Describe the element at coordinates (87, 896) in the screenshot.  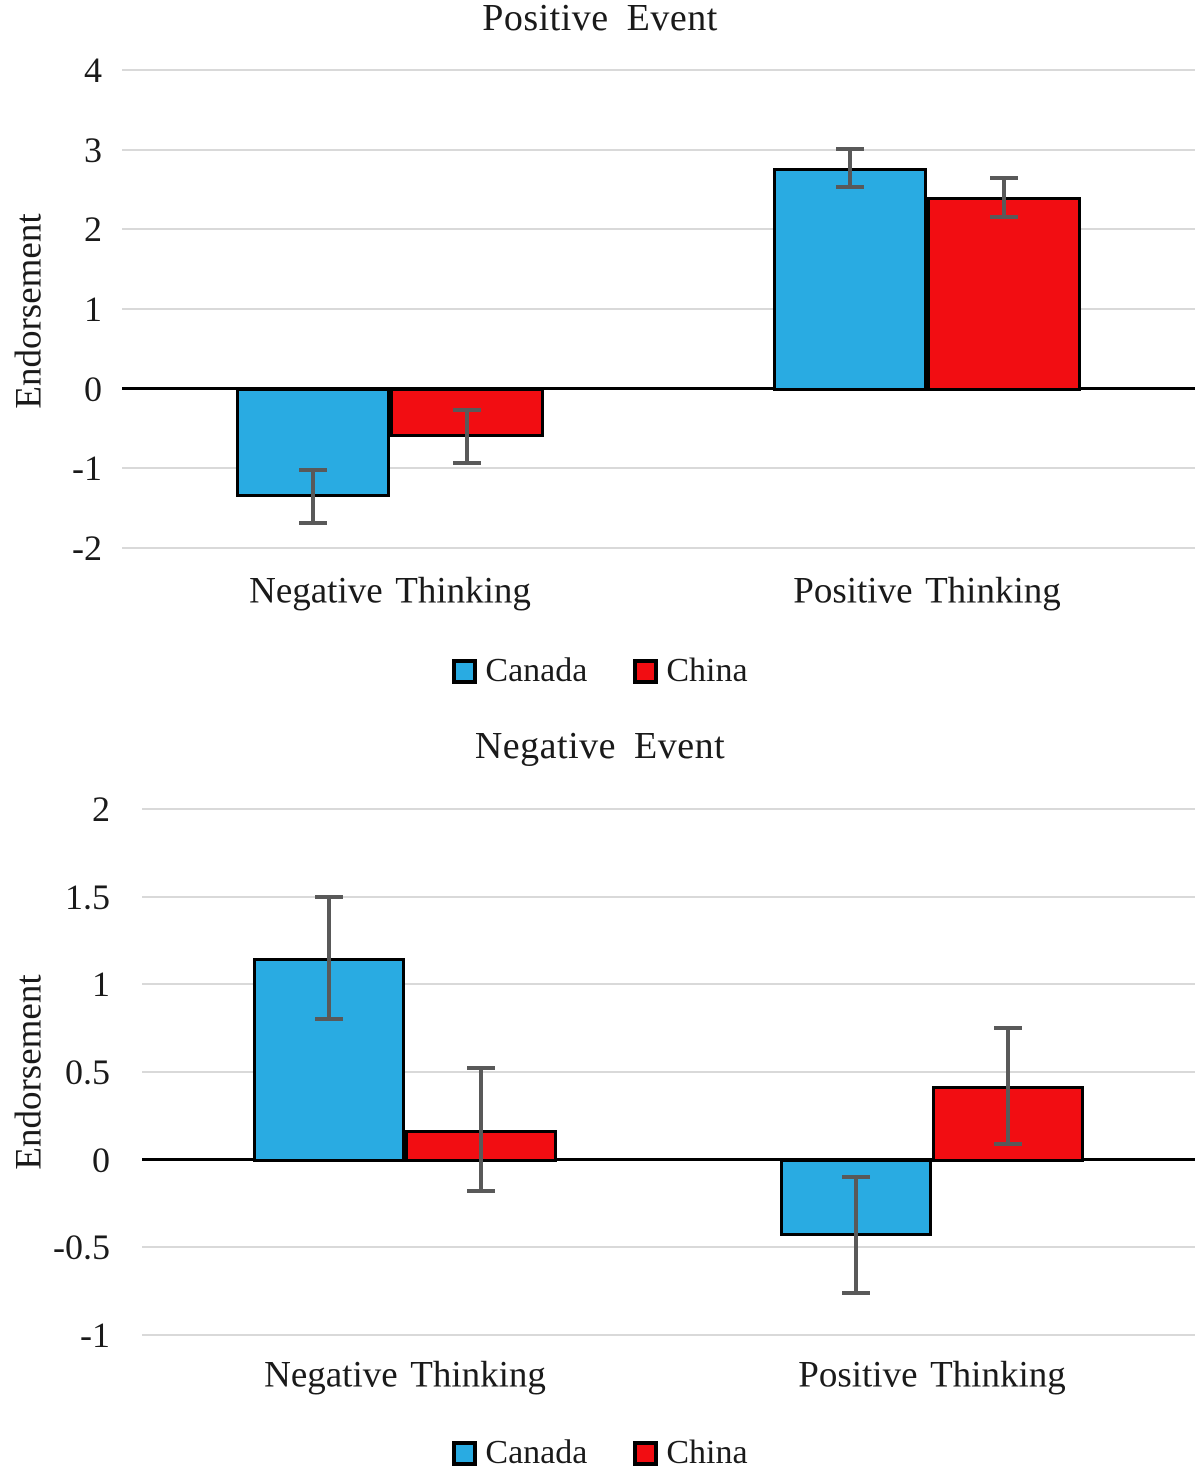
I see `y-tick-label: 1.5` at that location.